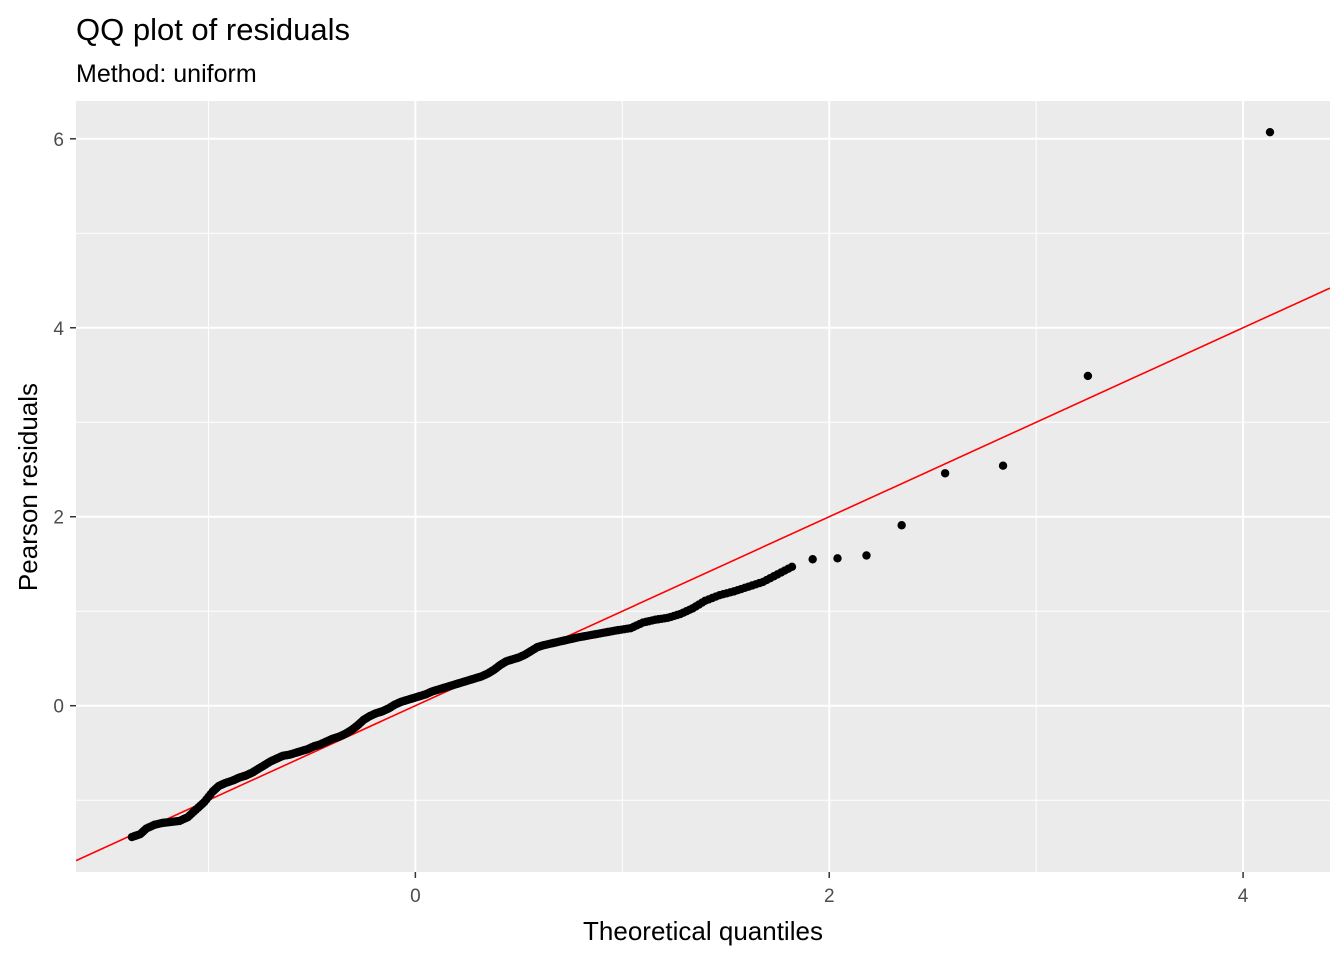 This screenshot has height=960, width=1344. I want to click on chart-title: QQ plot of residuals, so click(213, 29).